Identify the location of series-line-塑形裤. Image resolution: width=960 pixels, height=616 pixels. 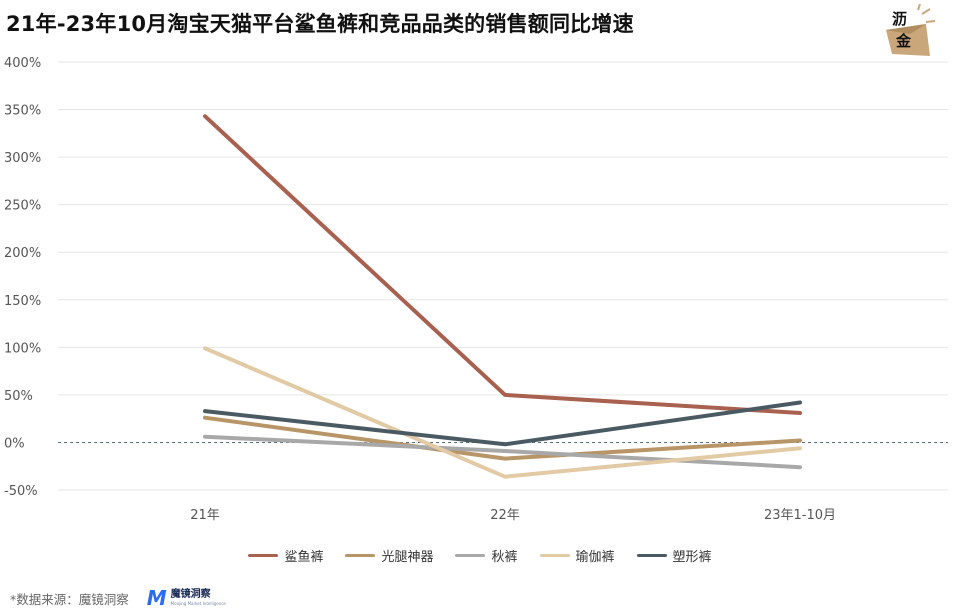
(502, 423).